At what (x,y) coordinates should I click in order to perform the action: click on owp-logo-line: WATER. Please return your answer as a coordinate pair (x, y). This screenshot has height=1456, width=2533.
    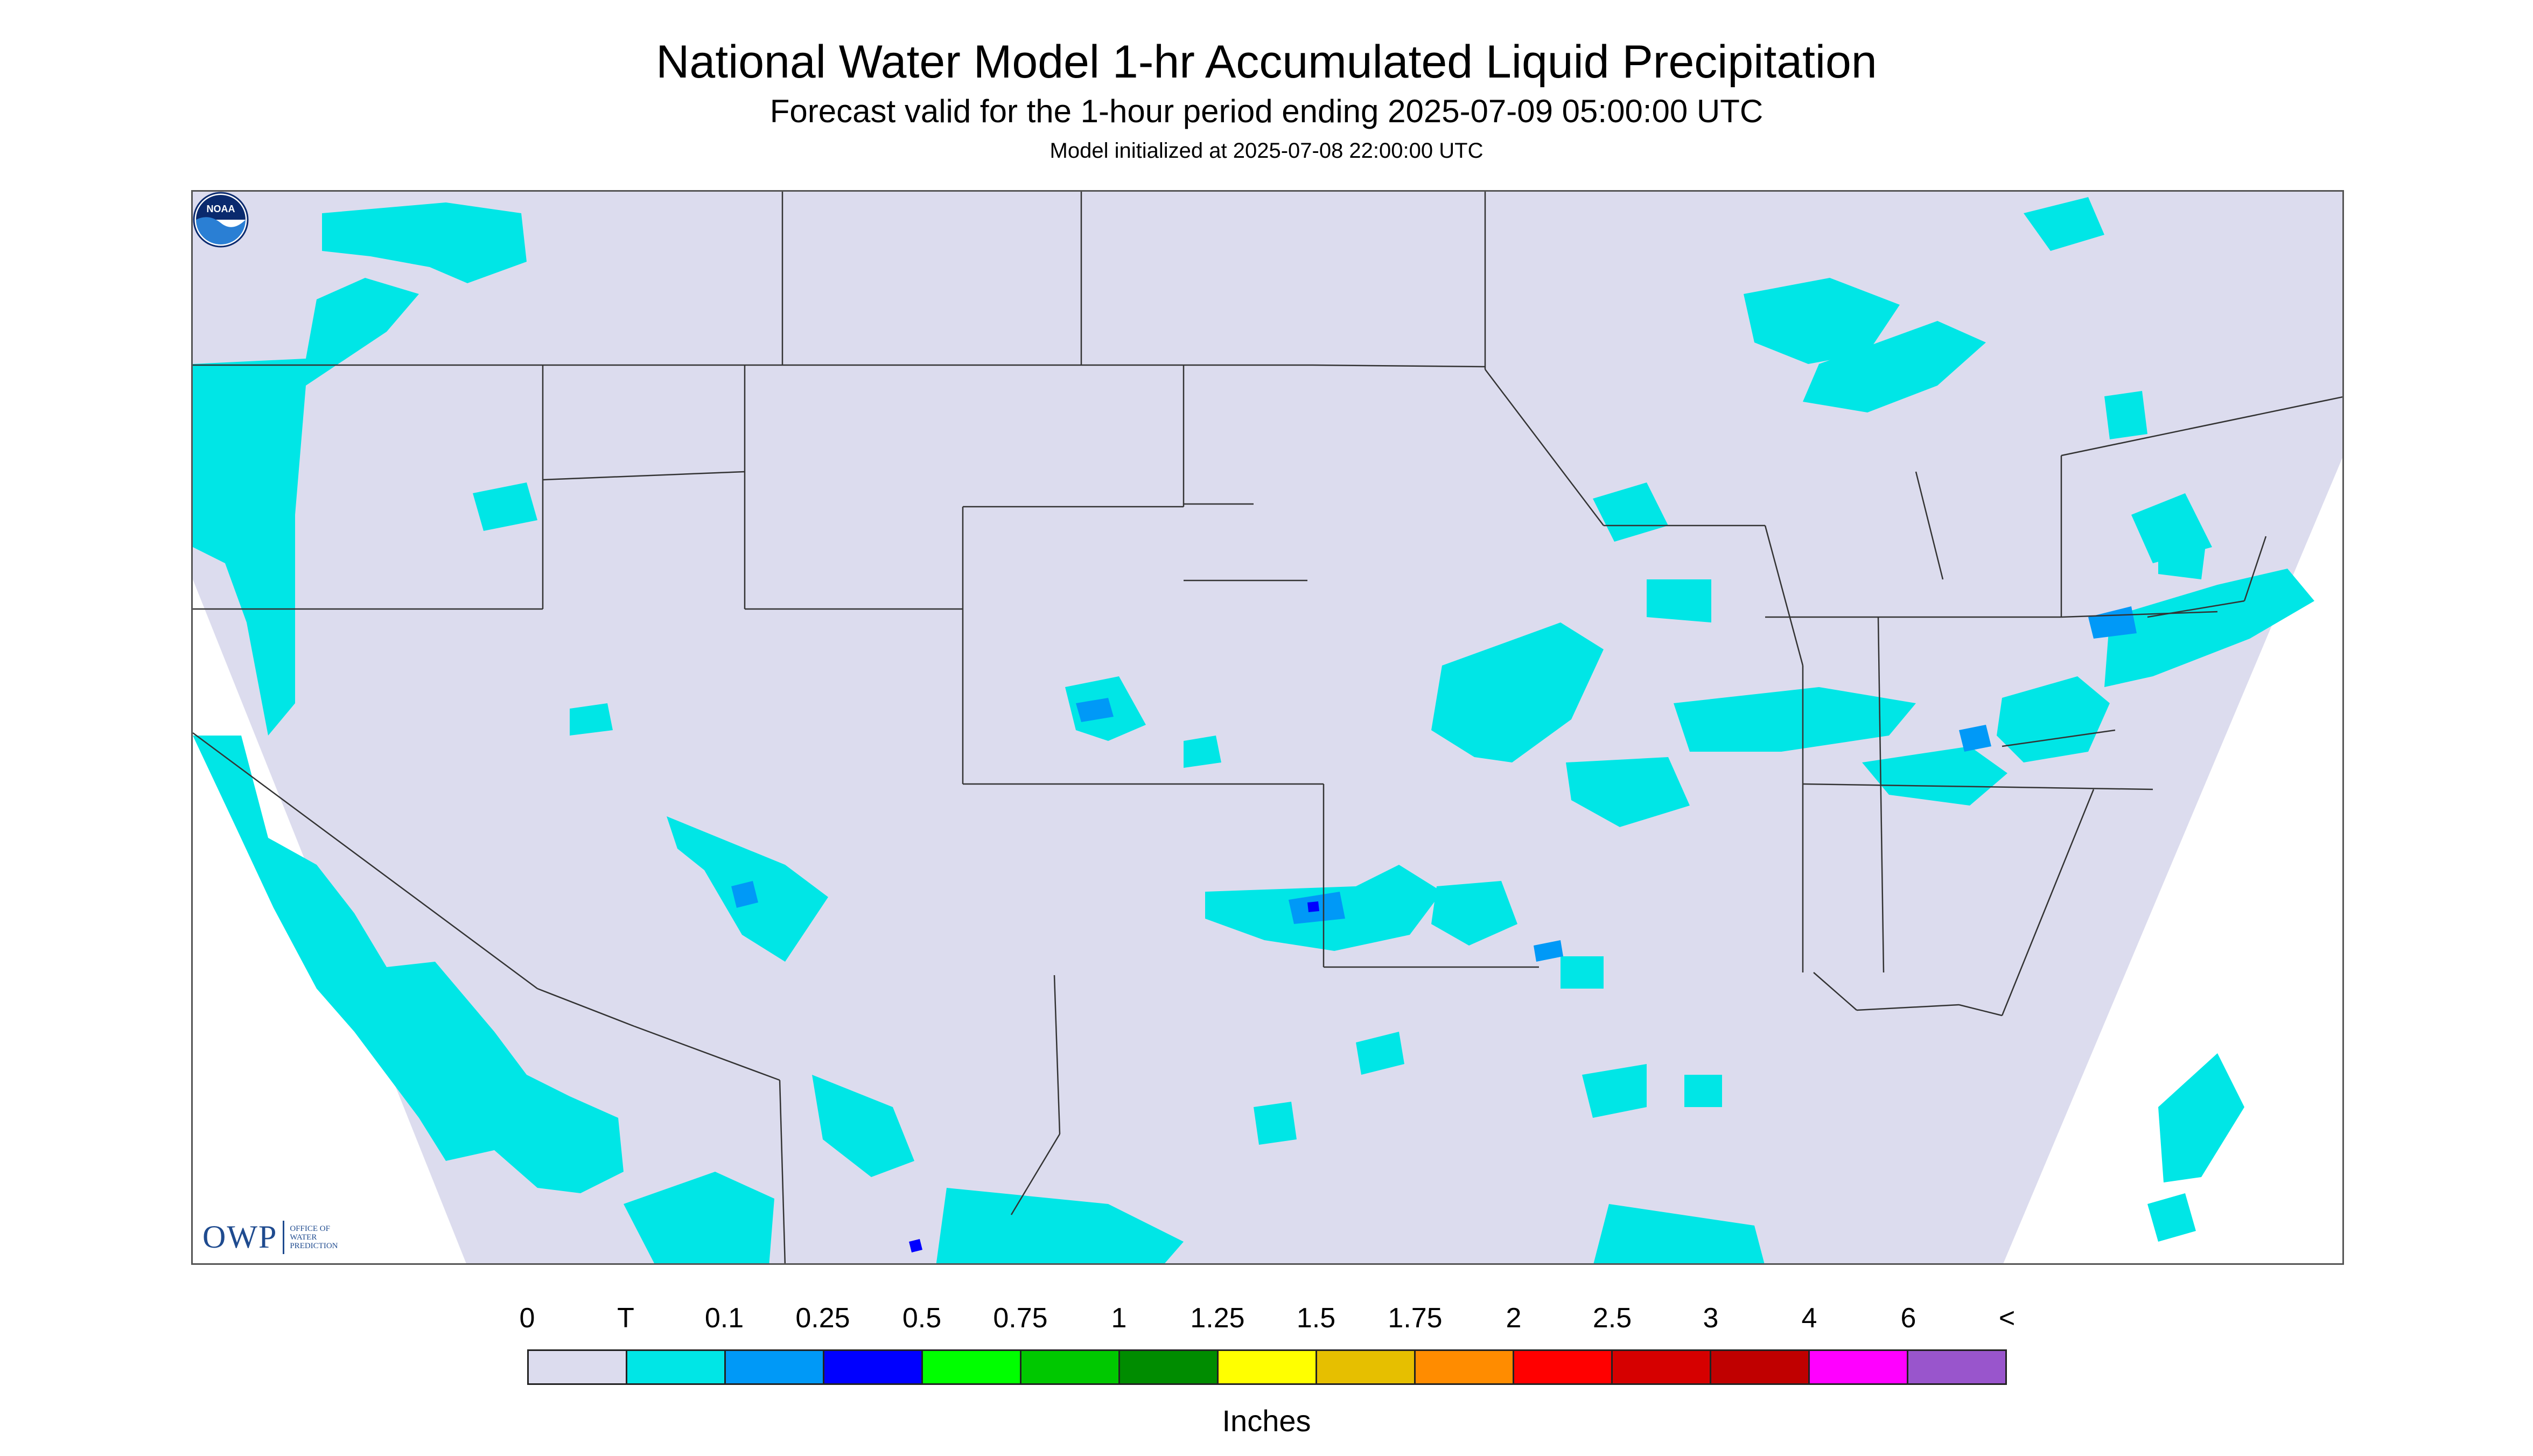
    Looking at the image, I should click on (303, 1237).